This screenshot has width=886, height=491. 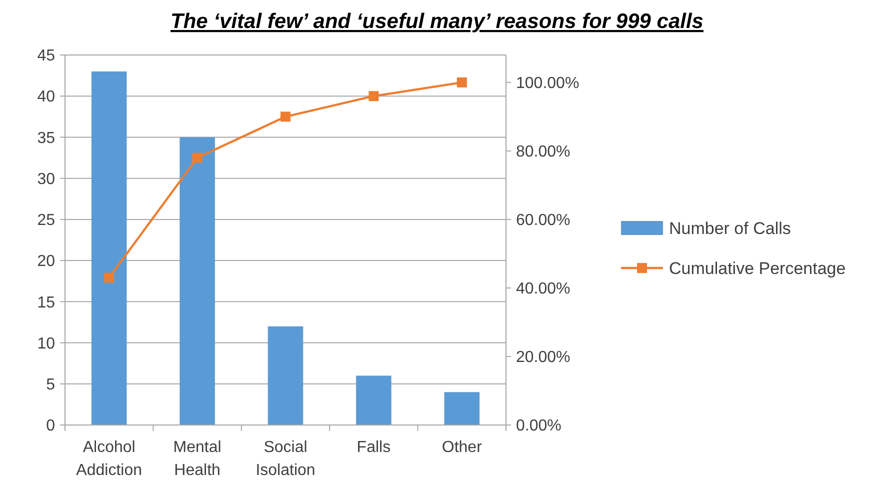 I want to click on y2-tick-label: 40.00%, so click(x=543, y=289).